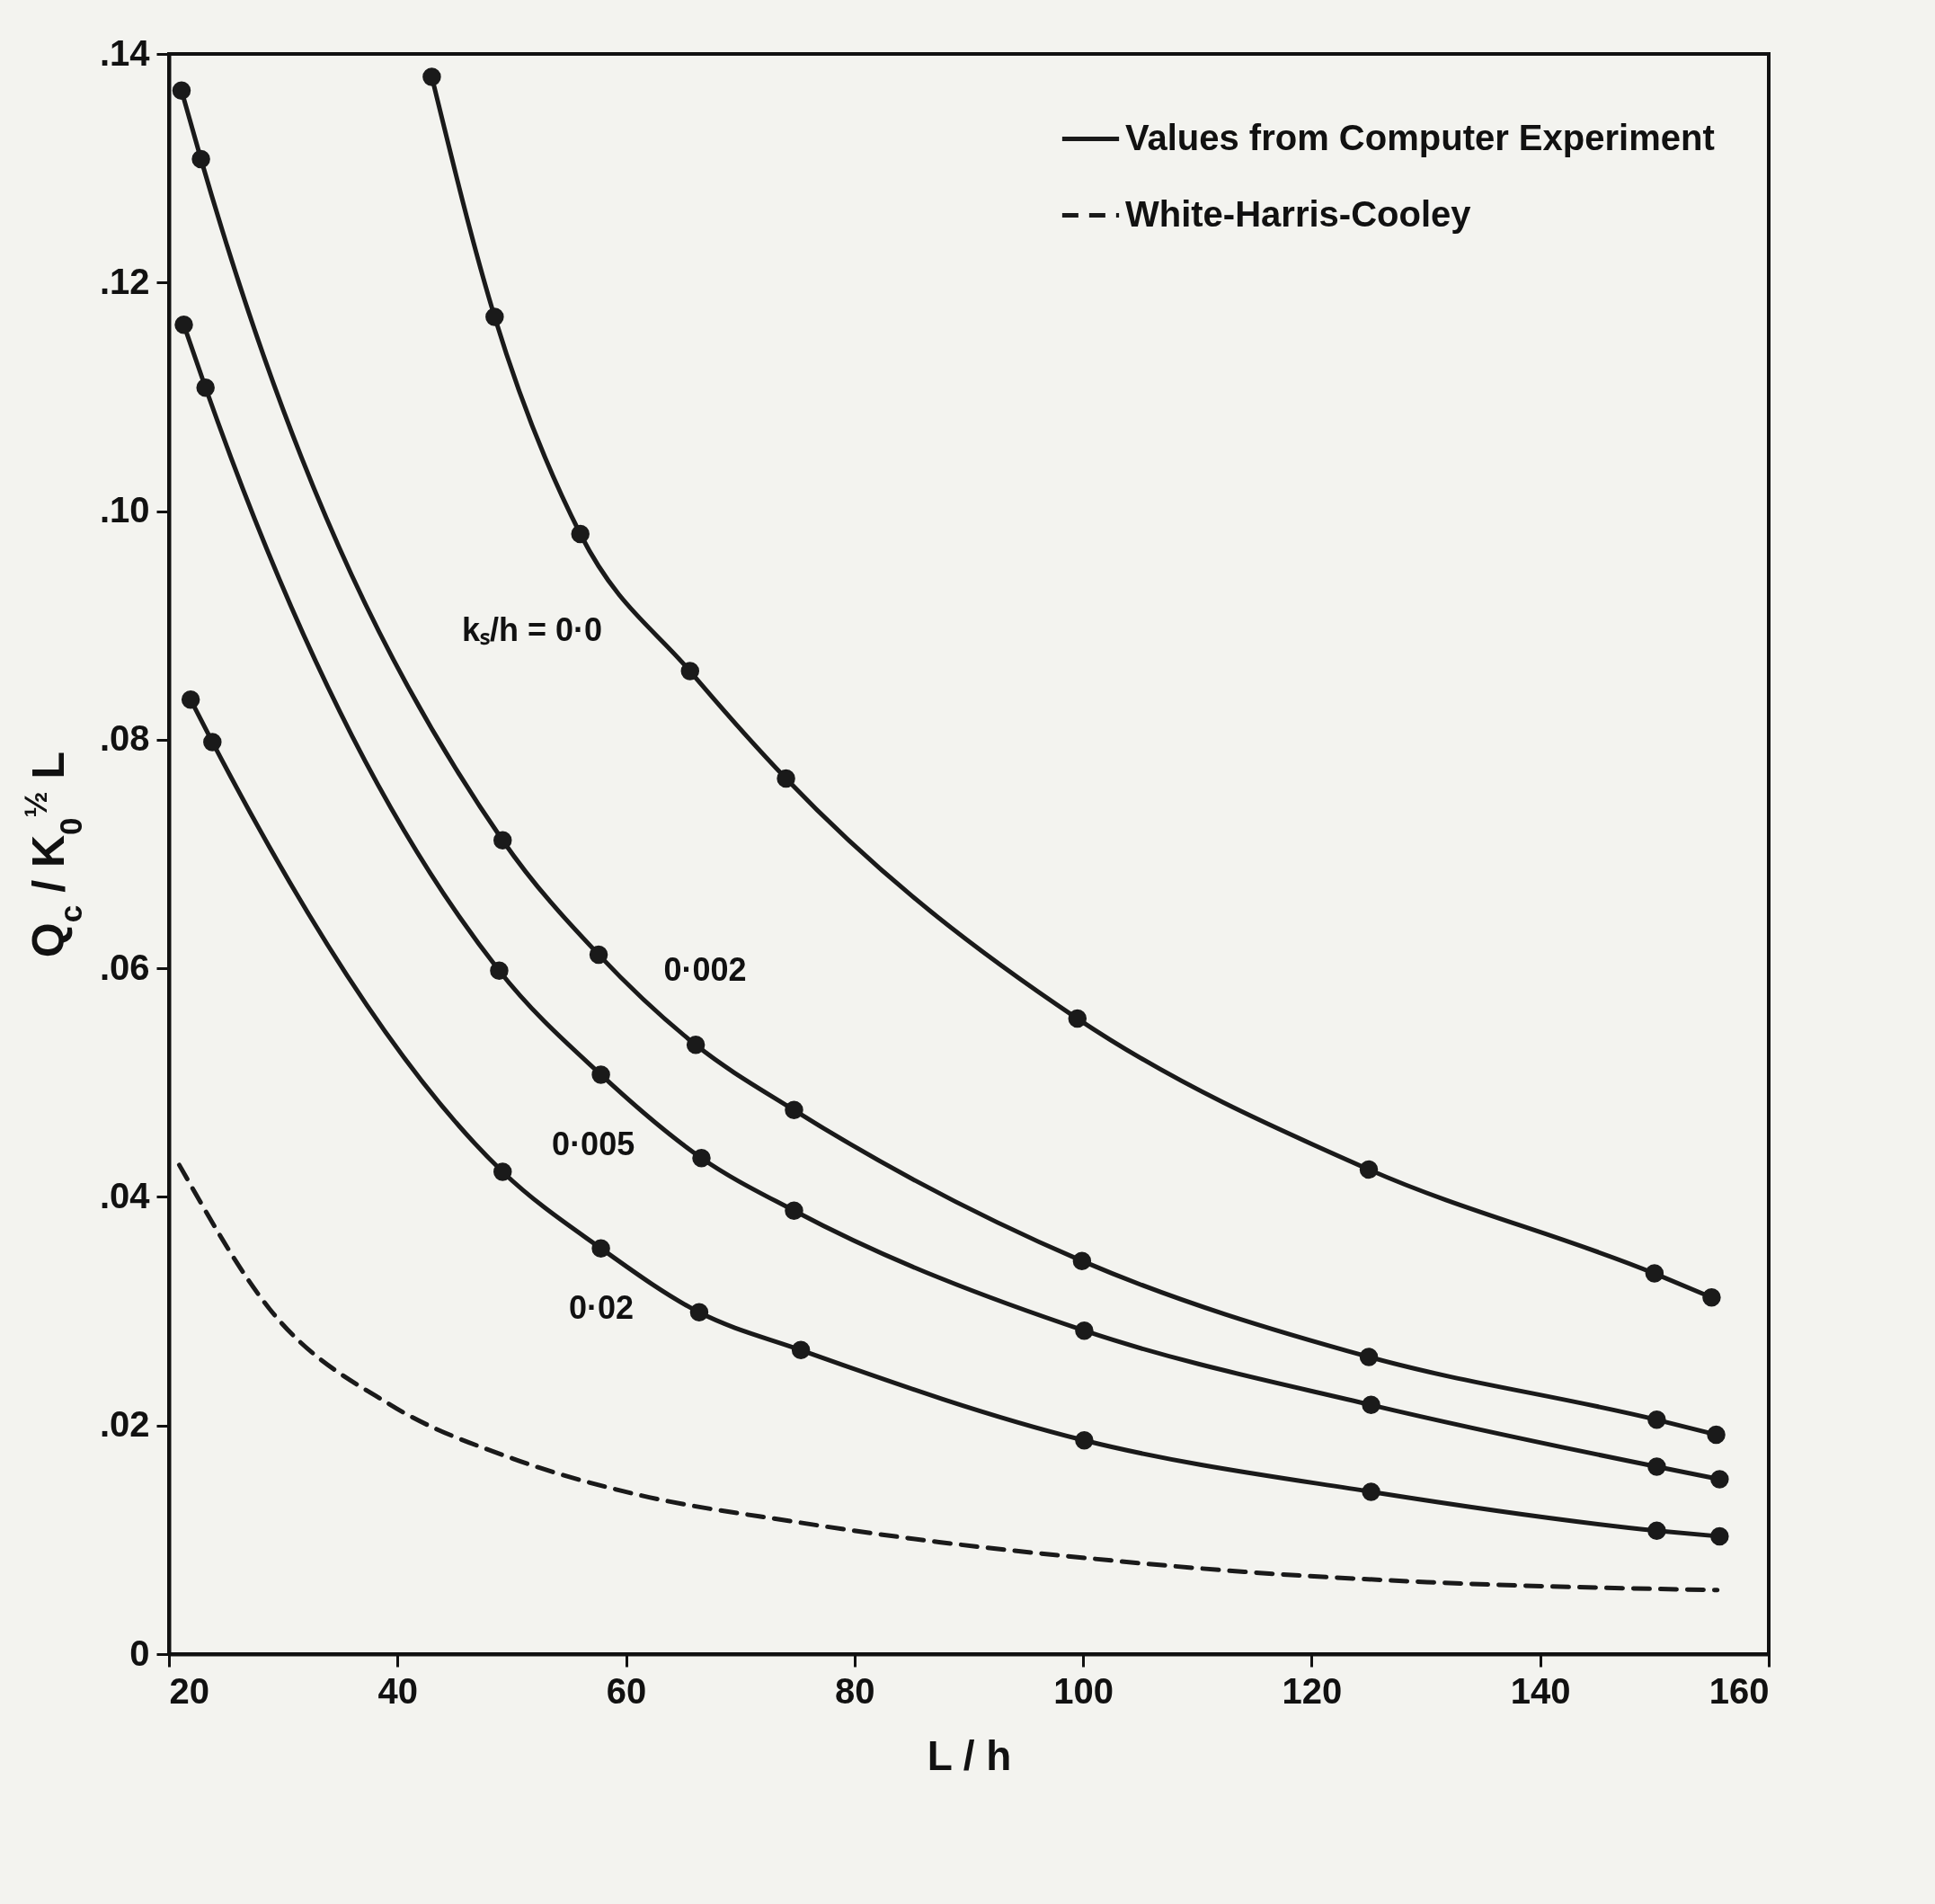  Describe the element at coordinates (705, 970) in the screenshot. I see `series-label: 0·002` at that location.